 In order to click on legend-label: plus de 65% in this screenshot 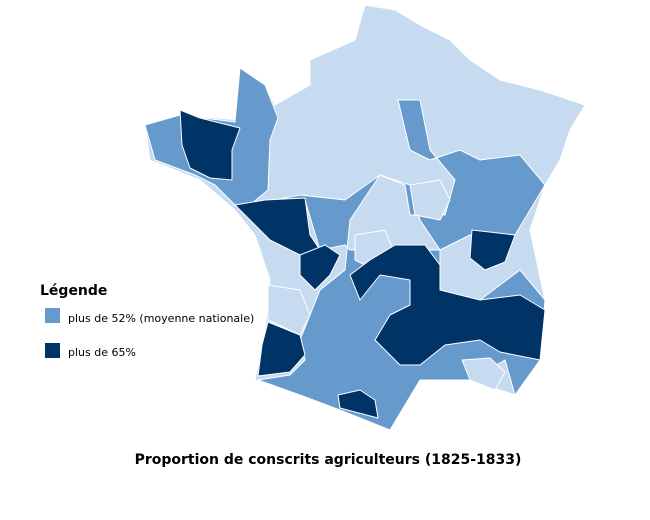, I will do `click(102, 352)`.